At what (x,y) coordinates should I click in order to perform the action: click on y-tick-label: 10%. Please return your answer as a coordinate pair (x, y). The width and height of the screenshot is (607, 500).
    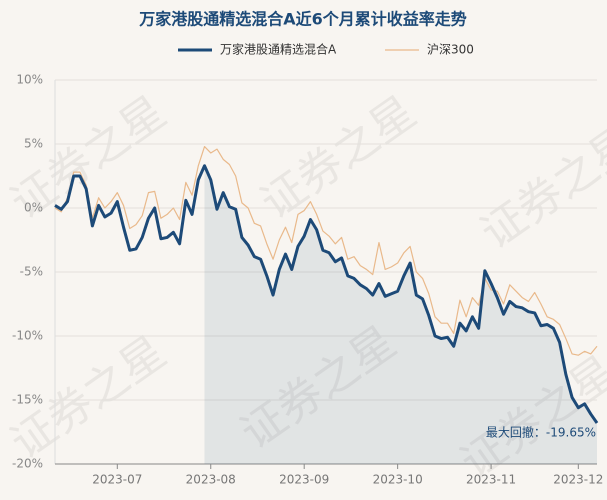
    Looking at the image, I should click on (29, 80).